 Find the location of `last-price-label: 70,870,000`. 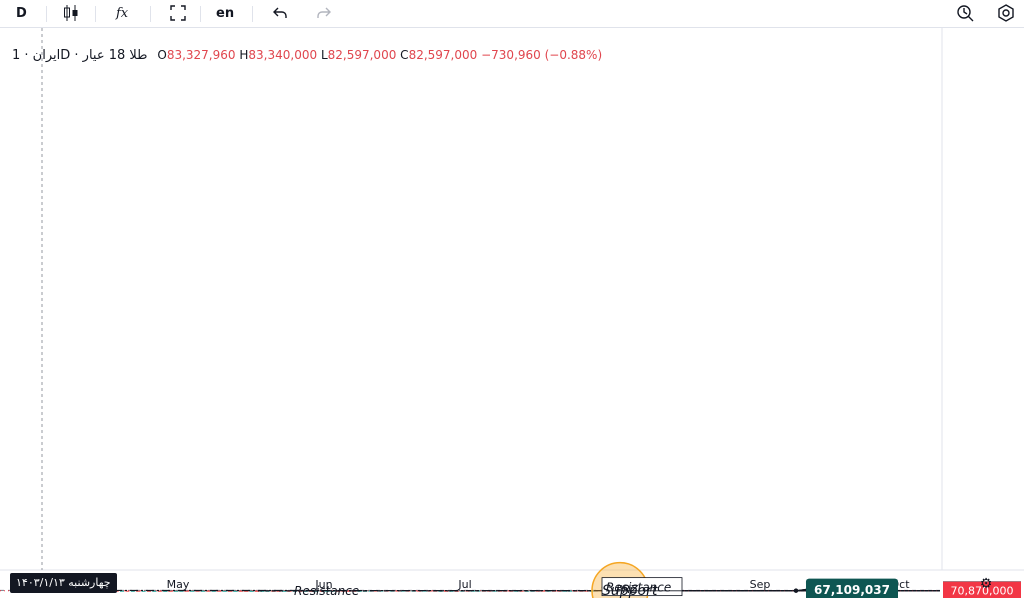

last-price-label: 70,870,000 is located at coordinates (982, 591).